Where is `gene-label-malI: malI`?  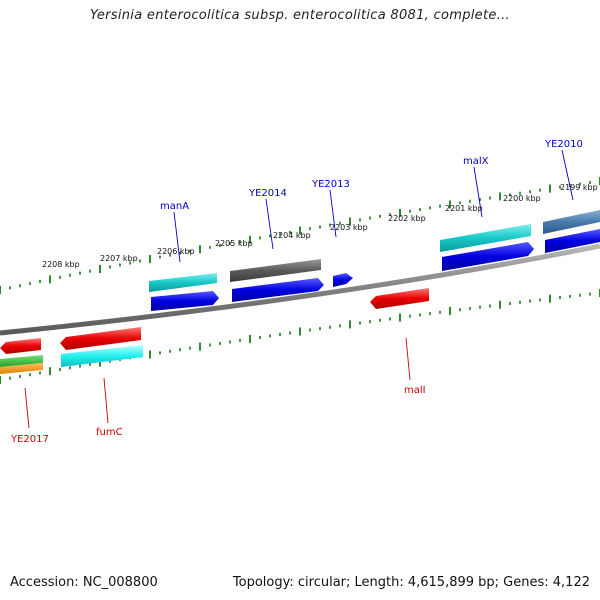
gene-label-malI: malI is located at coordinates (415, 390).